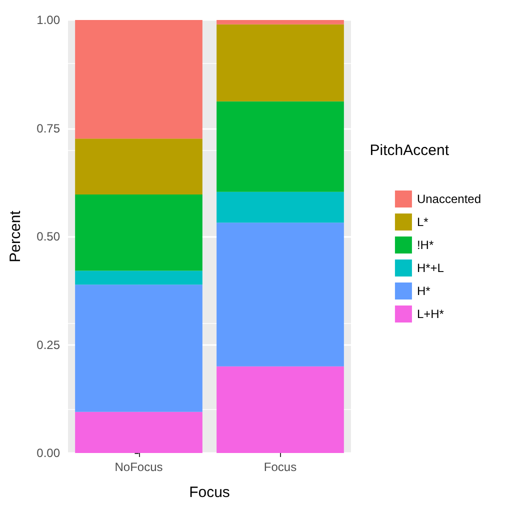 This screenshot has width=506, height=513. Describe the element at coordinates (15, 236) in the screenshot. I see `y-axis-title: Percent` at that location.